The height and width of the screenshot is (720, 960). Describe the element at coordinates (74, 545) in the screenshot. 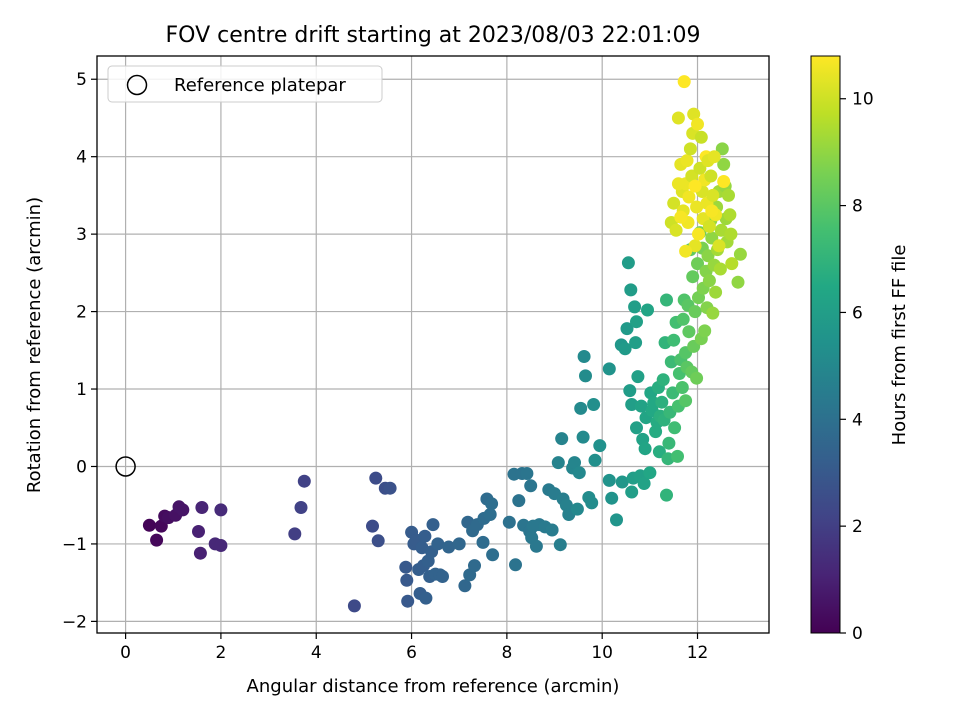

I see `y-tick-label: −1` at that location.